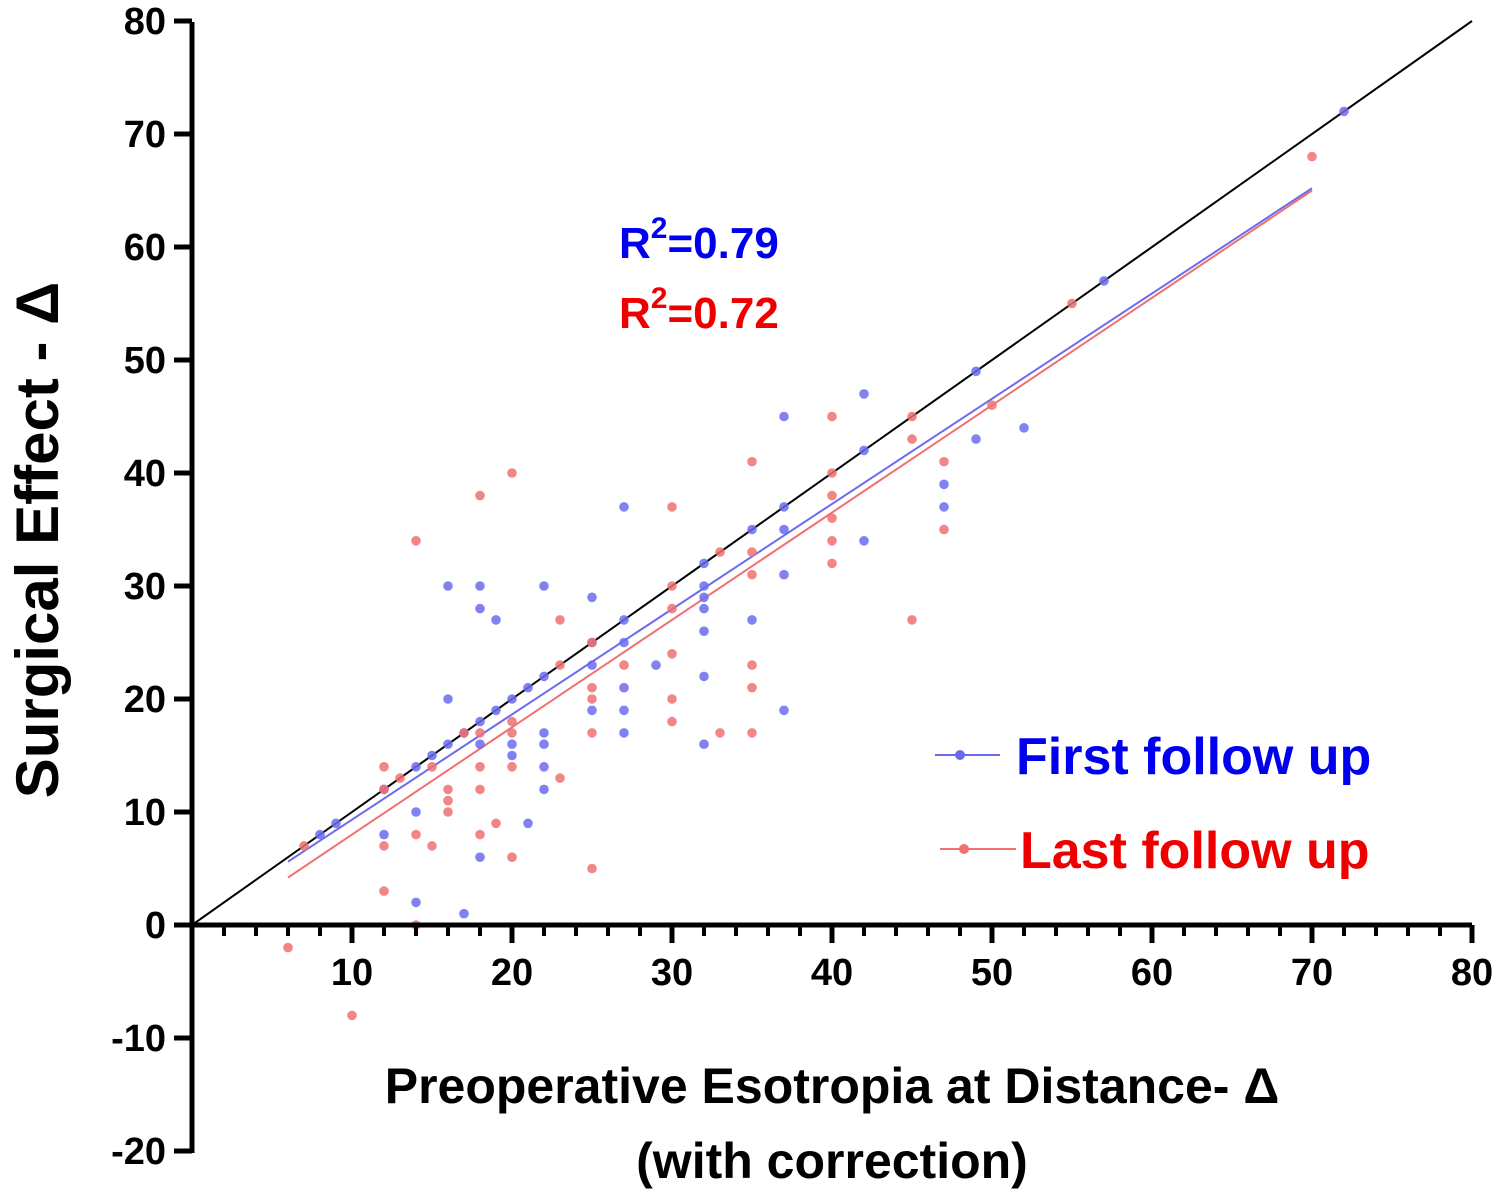  I want to click on x-tick-label: 10, so click(352, 973).